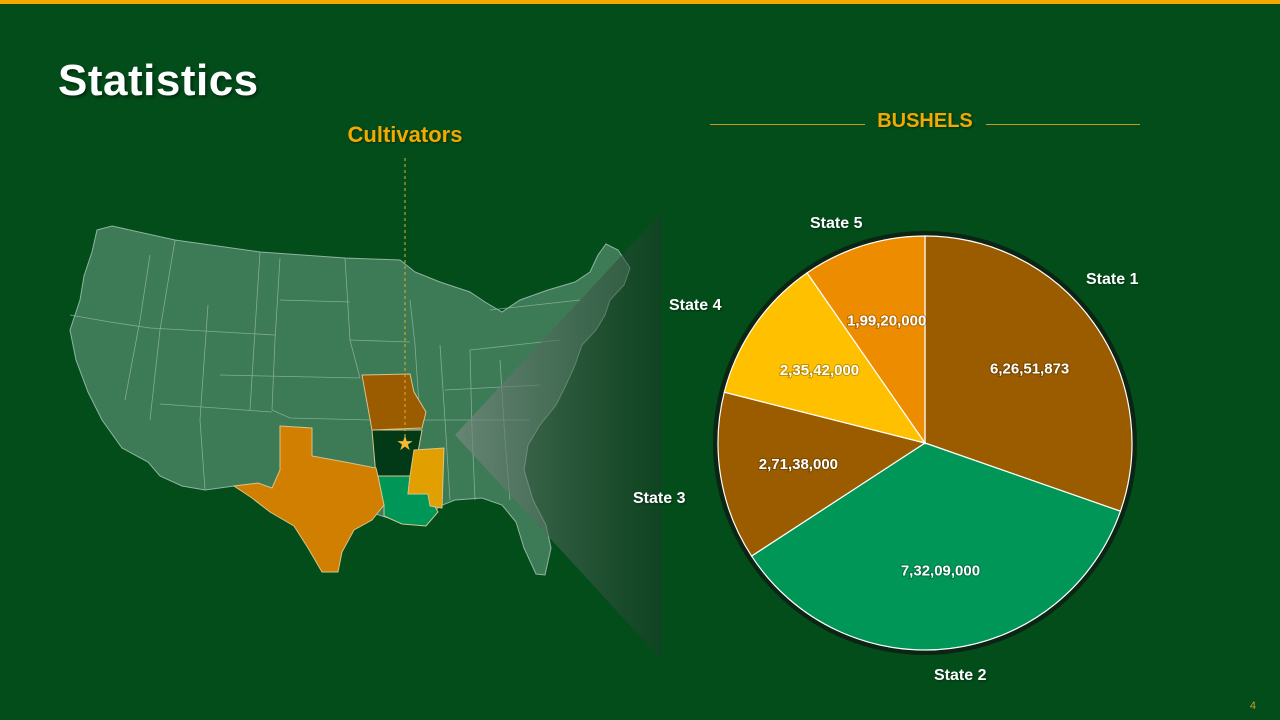 This screenshot has height=720, width=1280. Describe the element at coordinates (798, 464) in the screenshot. I see `pie-value-label-3: 2,71,38,000` at that location.